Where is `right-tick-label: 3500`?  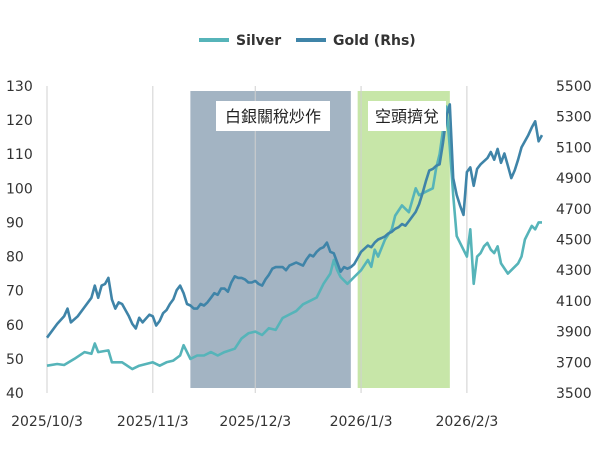 right-tick-label: 3500 is located at coordinates (574, 394).